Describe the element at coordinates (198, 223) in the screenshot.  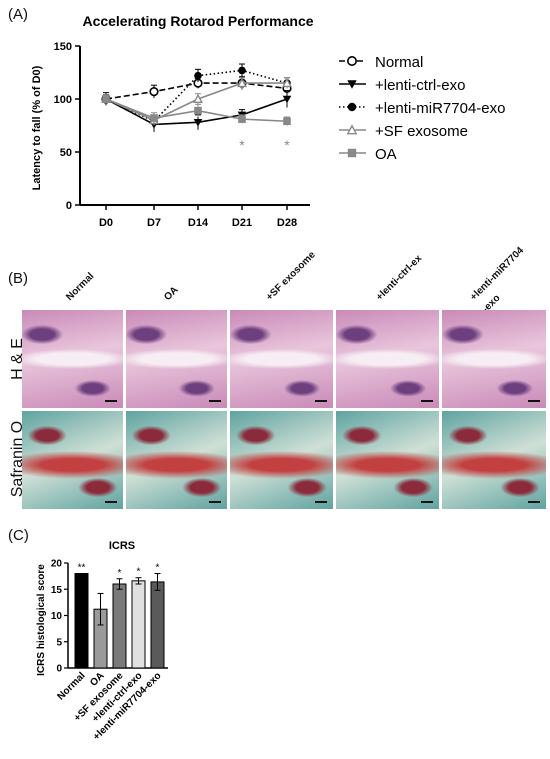
I see `chart-a-x-tick-label: D14` at that location.